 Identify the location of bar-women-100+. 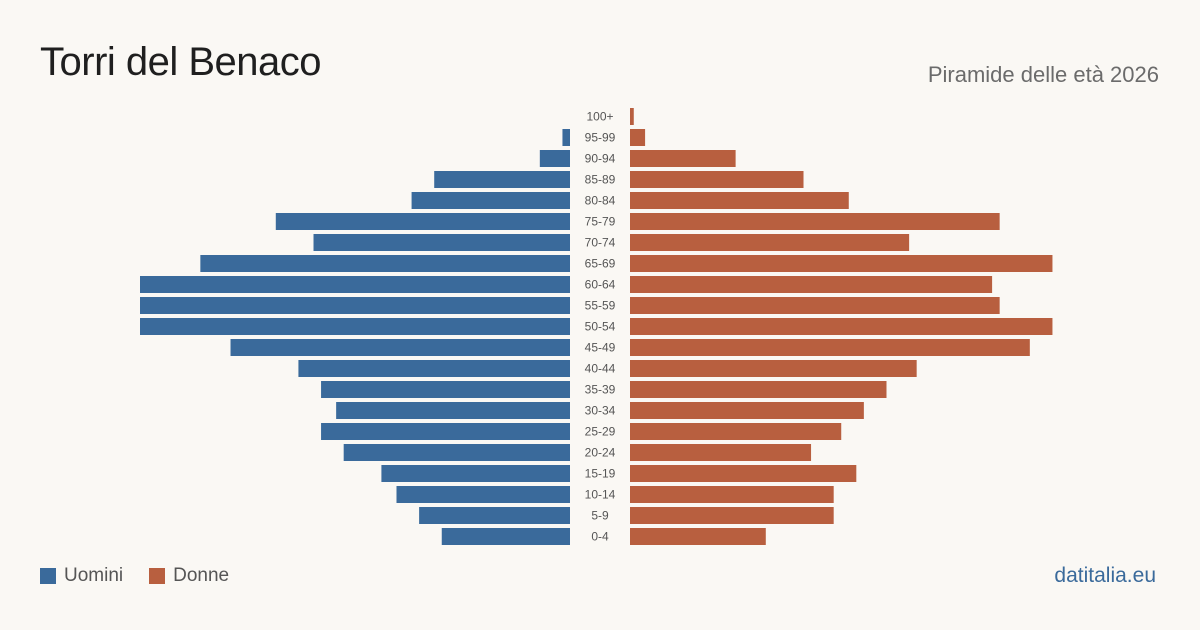
(632, 116).